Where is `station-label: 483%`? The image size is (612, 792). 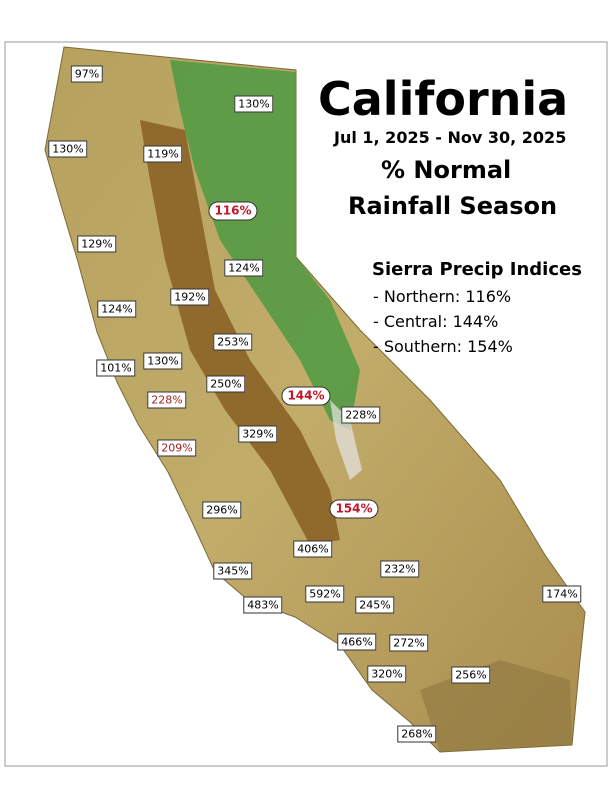 station-label: 483% is located at coordinates (263, 605).